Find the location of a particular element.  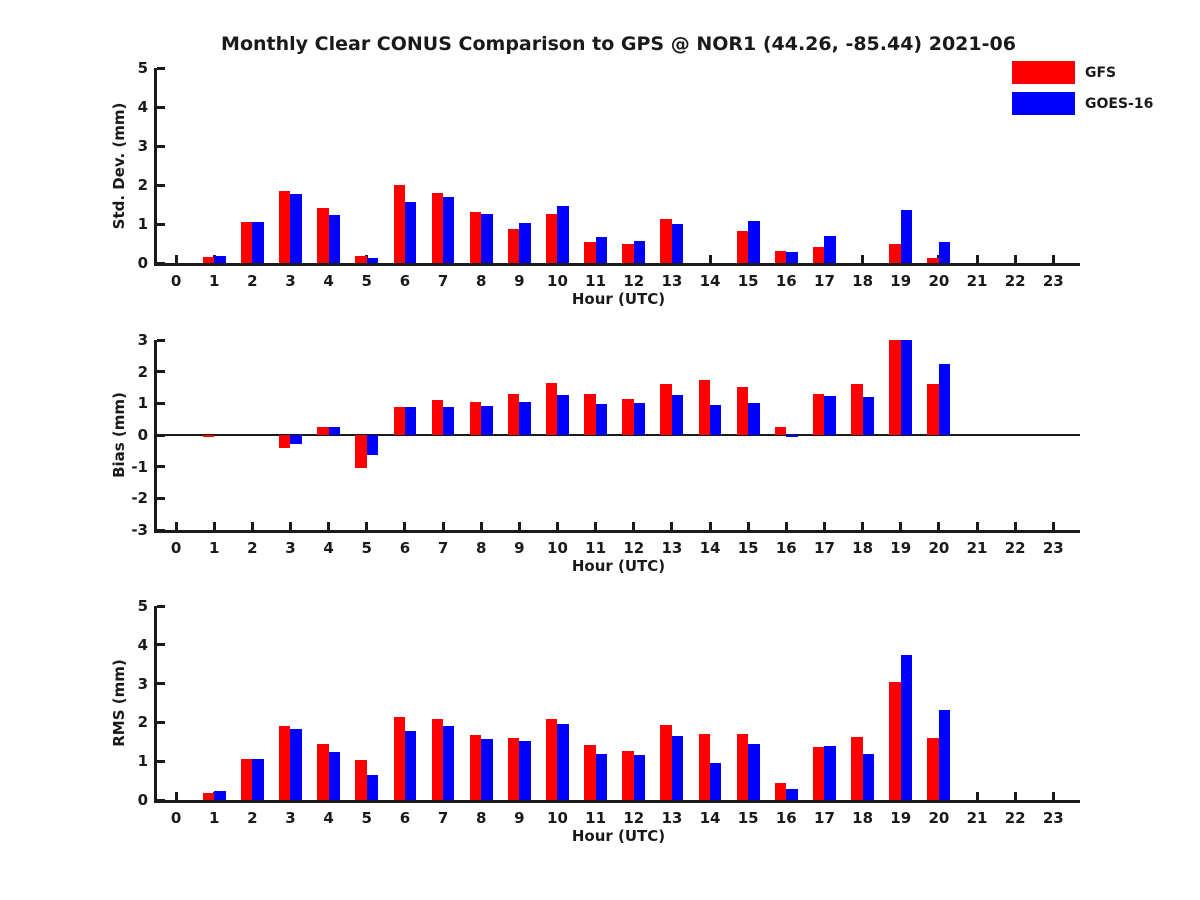

y-axis-spine is located at coordinates (155, 704).